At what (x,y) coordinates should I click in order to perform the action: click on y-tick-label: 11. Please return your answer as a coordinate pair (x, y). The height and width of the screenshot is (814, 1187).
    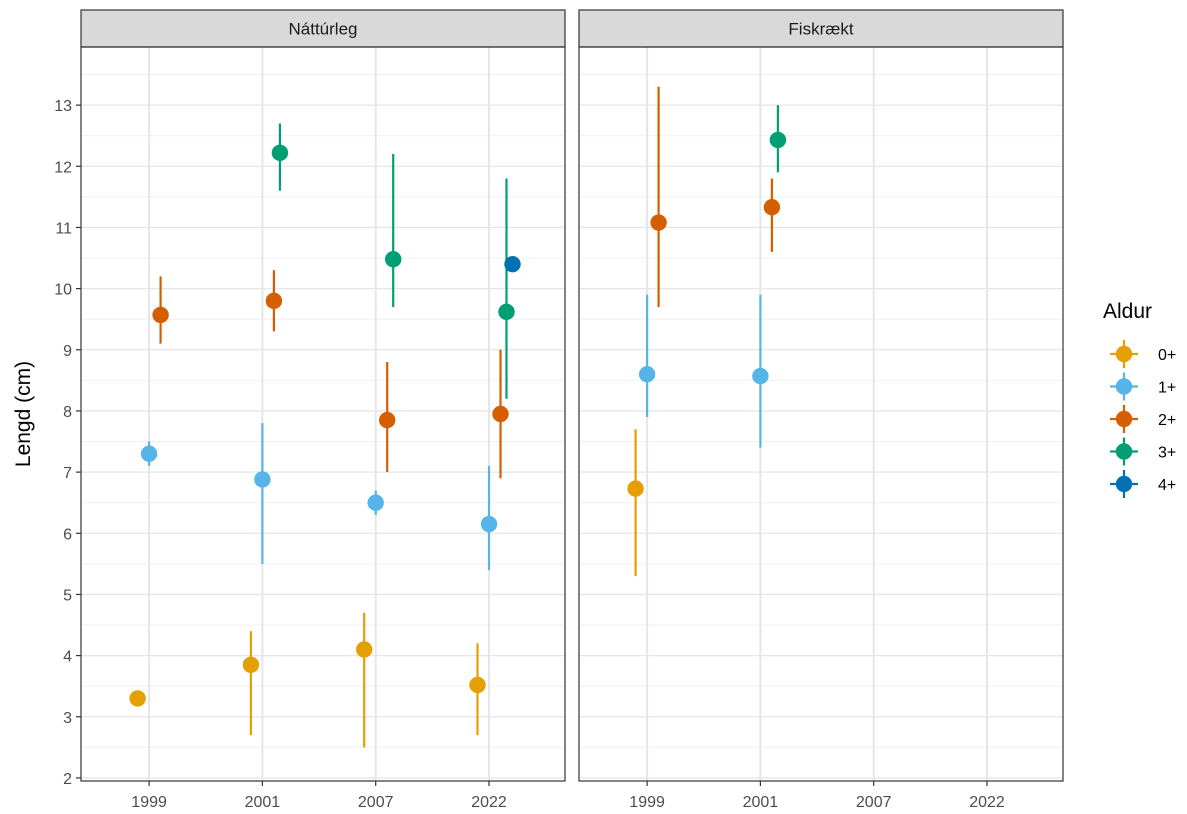
    Looking at the image, I should click on (63, 228).